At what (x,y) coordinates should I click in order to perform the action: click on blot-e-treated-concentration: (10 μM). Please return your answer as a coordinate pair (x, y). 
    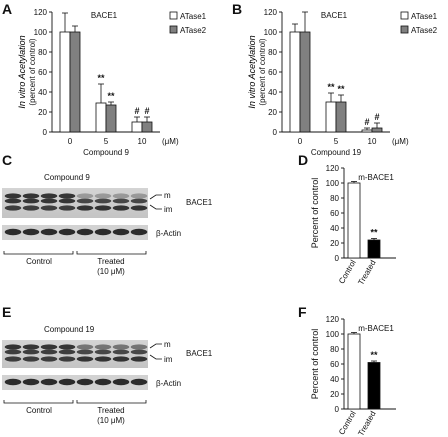
    Looking at the image, I should click on (111, 420).